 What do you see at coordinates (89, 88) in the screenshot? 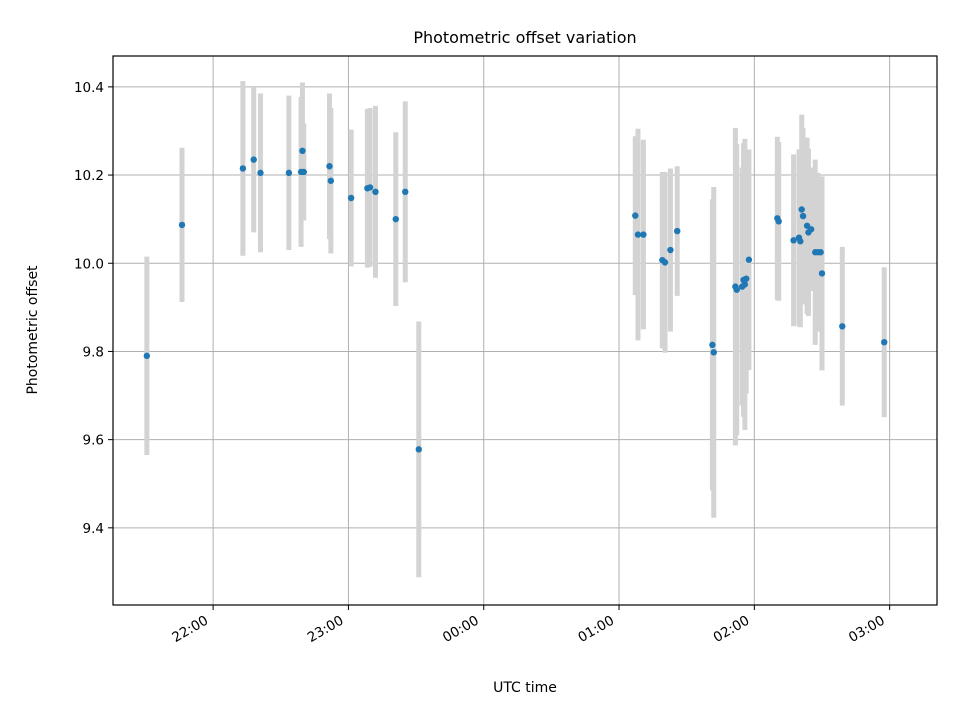
I see `y-tick-label: 10.4` at bounding box center [89, 88].